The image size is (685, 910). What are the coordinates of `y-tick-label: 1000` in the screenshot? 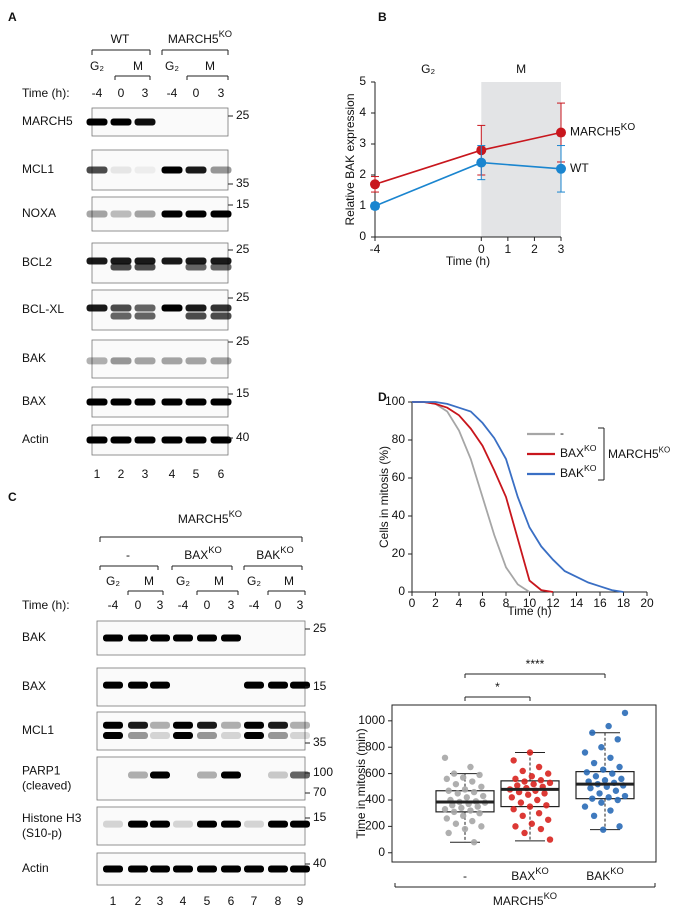 It's located at (371, 720).